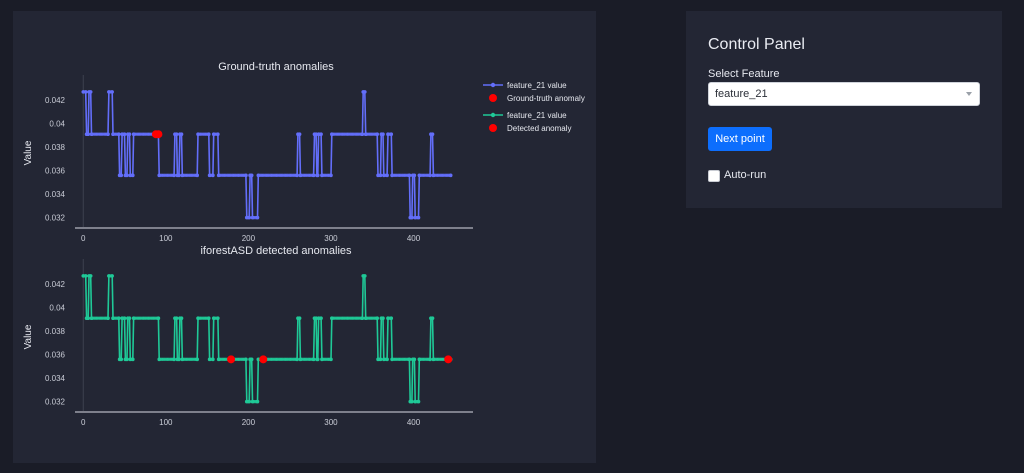  What do you see at coordinates (740, 139) in the screenshot?
I see `next-point-button: Next point` at bounding box center [740, 139].